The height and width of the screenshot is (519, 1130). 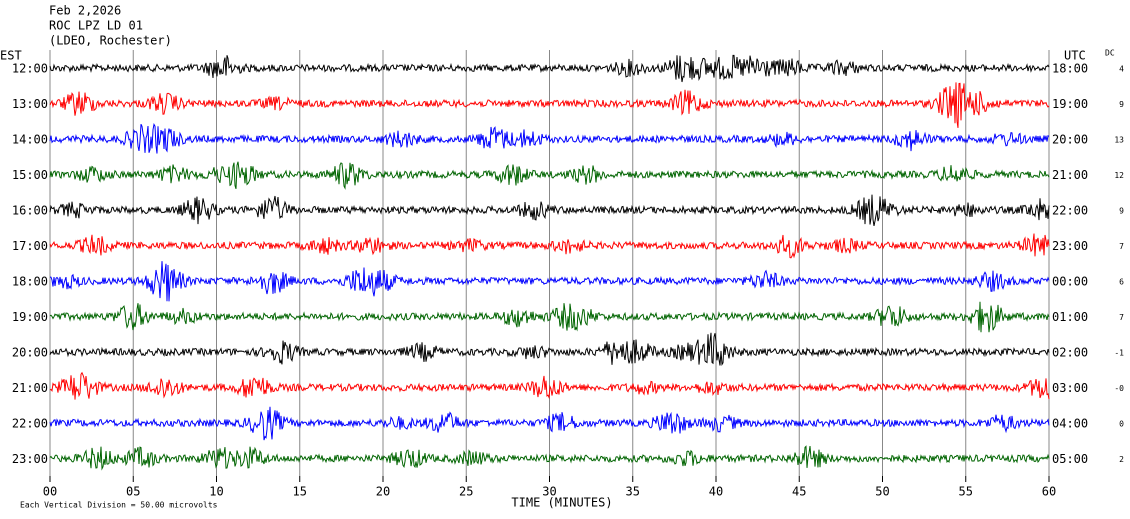 What do you see at coordinates (30, 424) in the screenshot?
I see `left-time-label: 22:00` at bounding box center [30, 424].